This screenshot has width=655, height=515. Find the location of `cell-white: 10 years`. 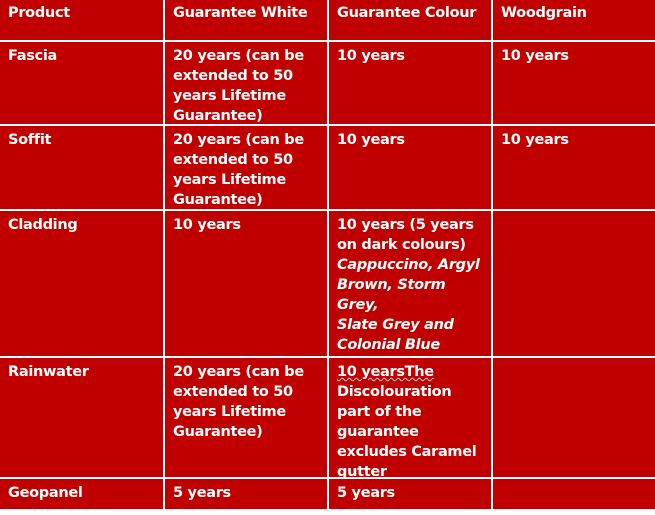

cell-white: 10 years is located at coordinates (246, 283).